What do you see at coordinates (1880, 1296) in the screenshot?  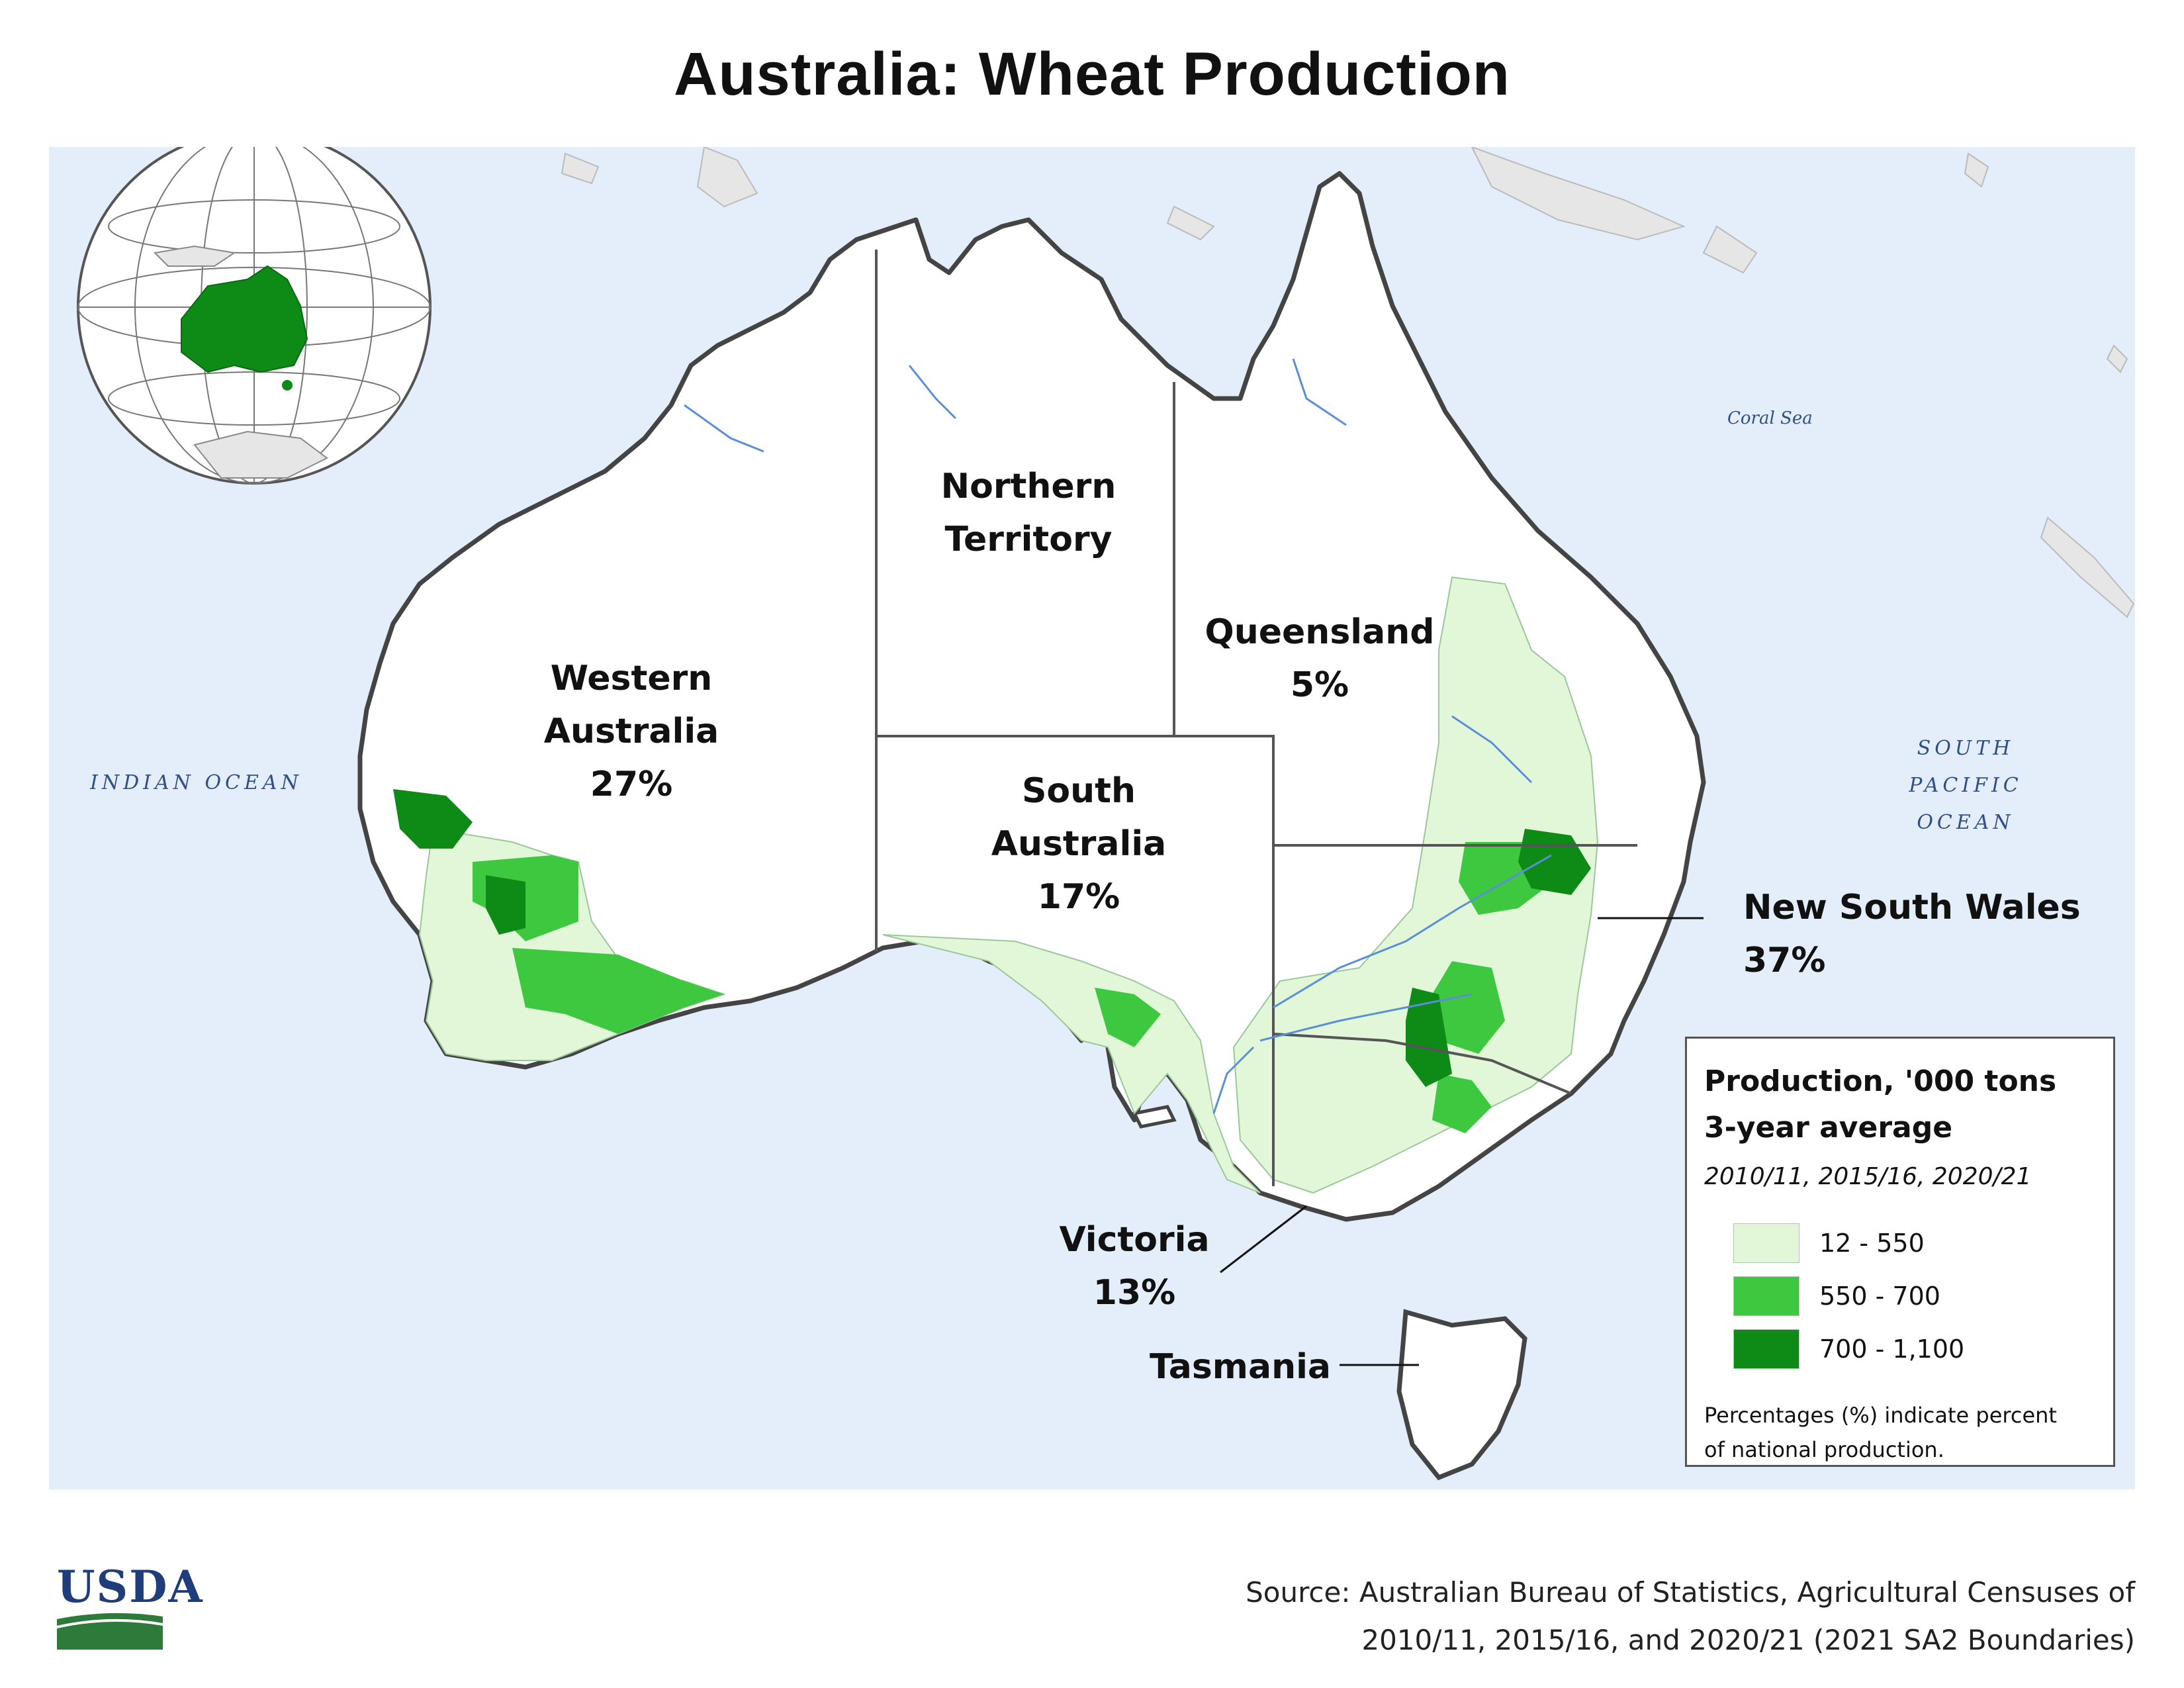 I see `legend-item-label: 550 - 700` at bounding box center [1880, 1296].